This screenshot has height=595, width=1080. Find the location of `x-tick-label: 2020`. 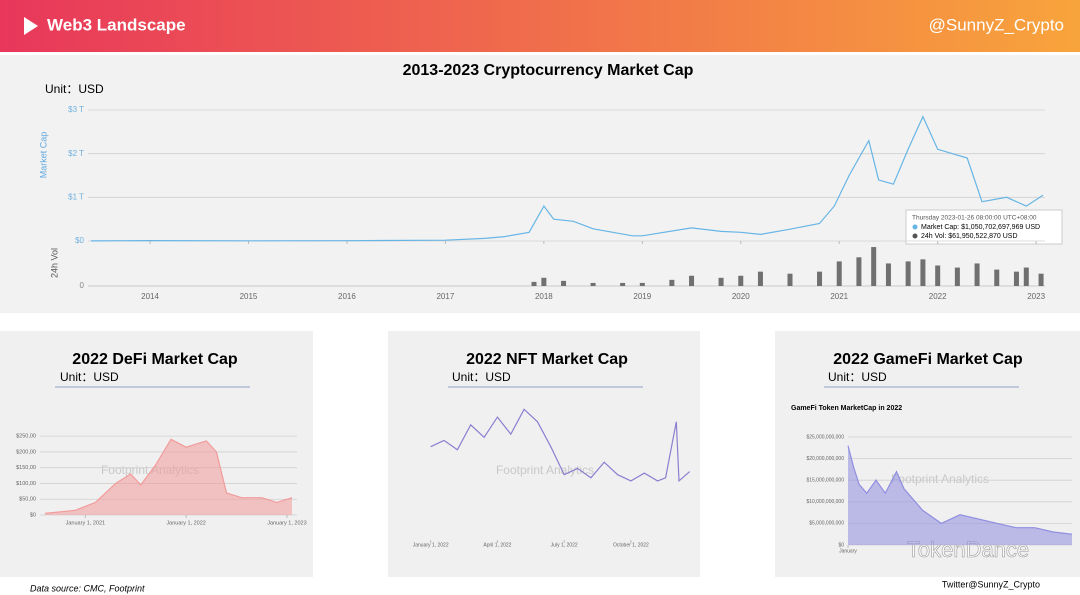

x-tick-label: 2020 is located at coordinates (741, 296).